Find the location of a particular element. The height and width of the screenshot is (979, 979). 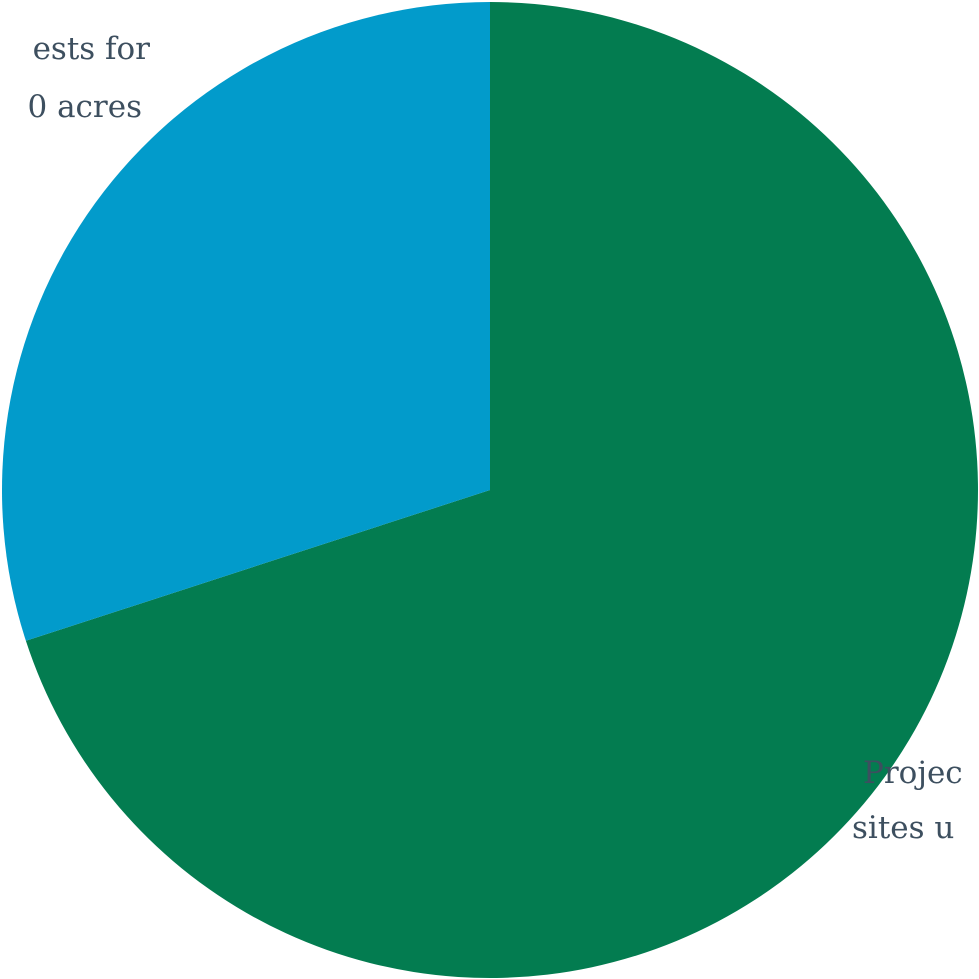

slice-label-forests-line-1: ests for is located at coordinates (92, 49).